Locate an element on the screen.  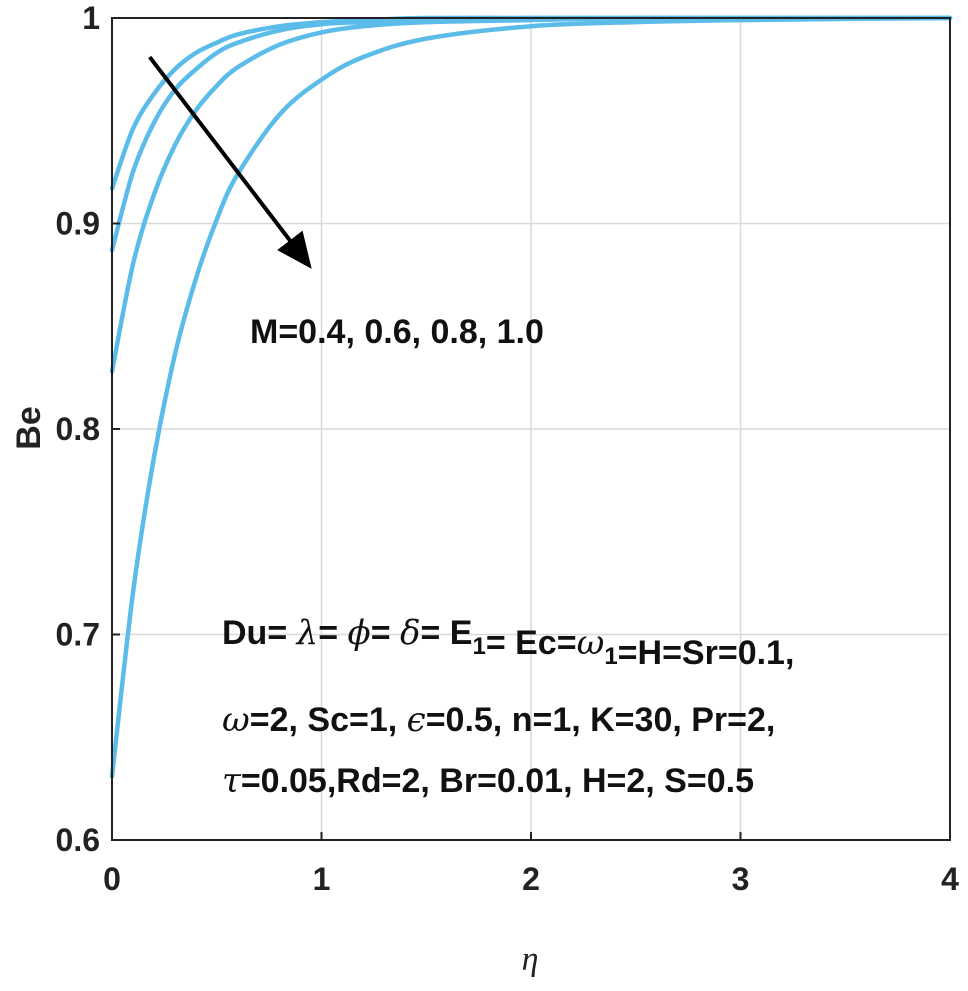
y-tick-label: 0.8 is located at coordinates (78, 429).